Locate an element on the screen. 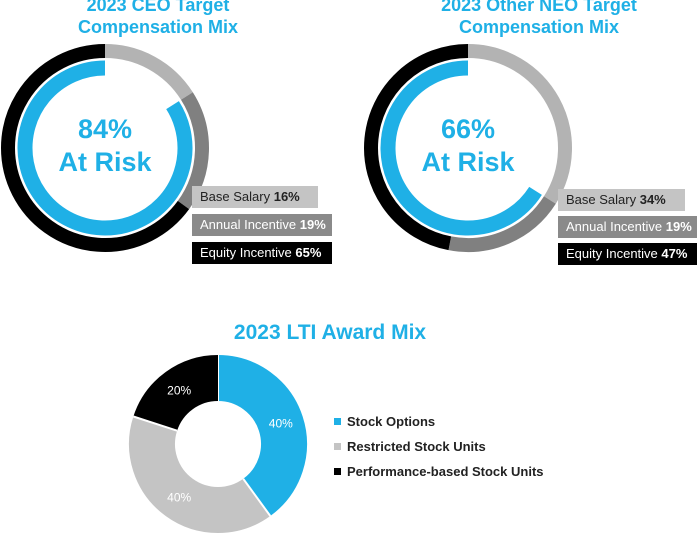 The height and width of the screenshot is (536, 700). lti-slice-performance-based-stock-units is located at coordinates (176, 393).